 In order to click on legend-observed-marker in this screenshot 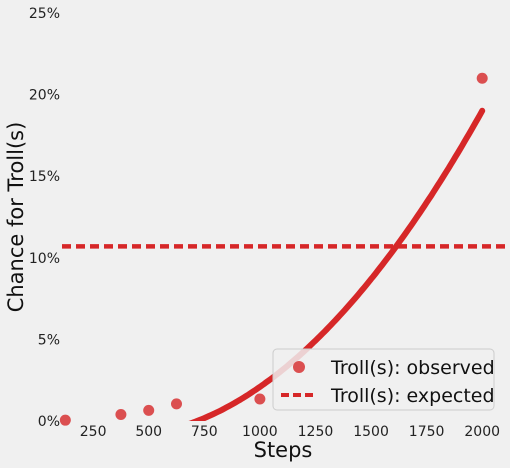, I will do `click(299, 367)`.